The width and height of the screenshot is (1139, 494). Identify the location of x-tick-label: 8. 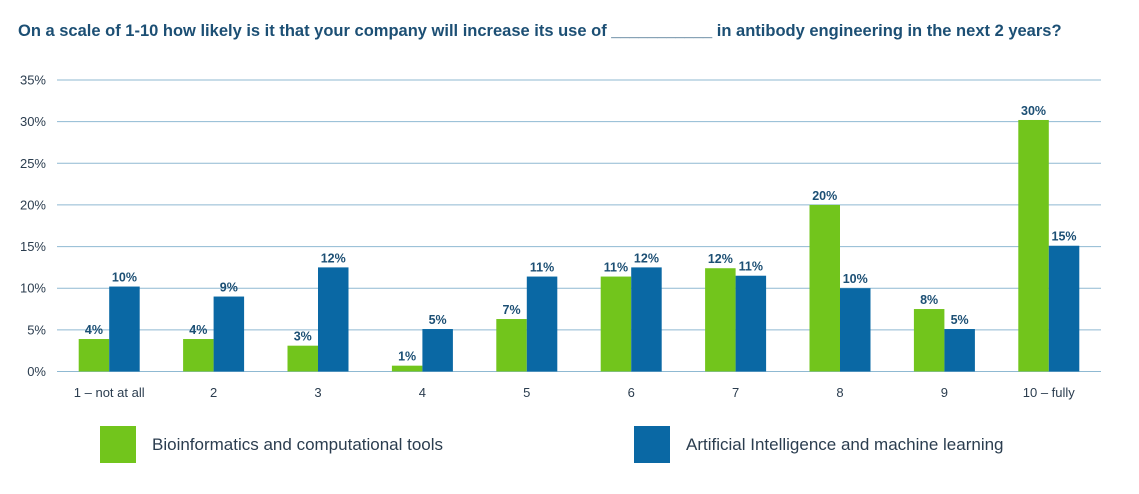
(839, 392).